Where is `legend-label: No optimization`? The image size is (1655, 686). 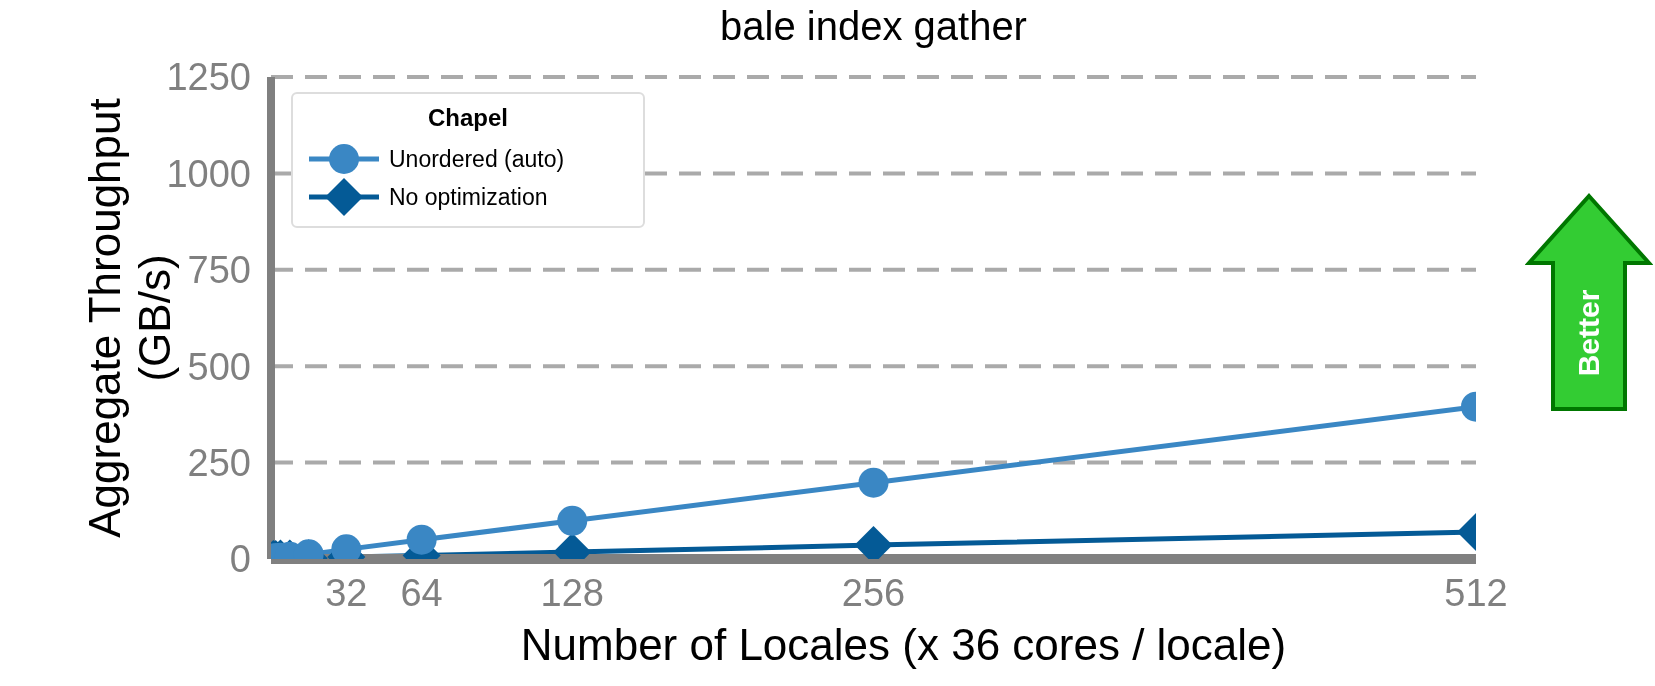 legend-label: No optimization is located at coordinates (468, 197).